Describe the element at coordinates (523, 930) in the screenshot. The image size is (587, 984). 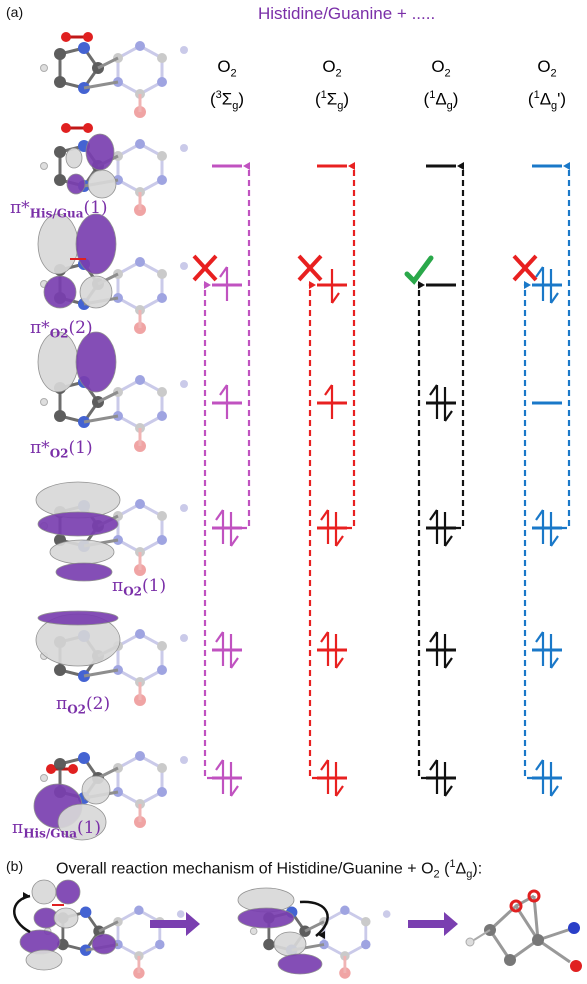
I see `mechanism-product-molecule` at that location.